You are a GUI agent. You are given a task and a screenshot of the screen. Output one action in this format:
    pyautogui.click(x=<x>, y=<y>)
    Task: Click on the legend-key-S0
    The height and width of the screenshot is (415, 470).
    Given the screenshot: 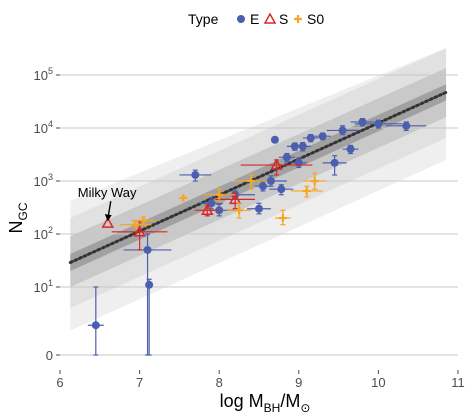 What is the action you would take?
    pyautogui.click(x=298, y=19)
    